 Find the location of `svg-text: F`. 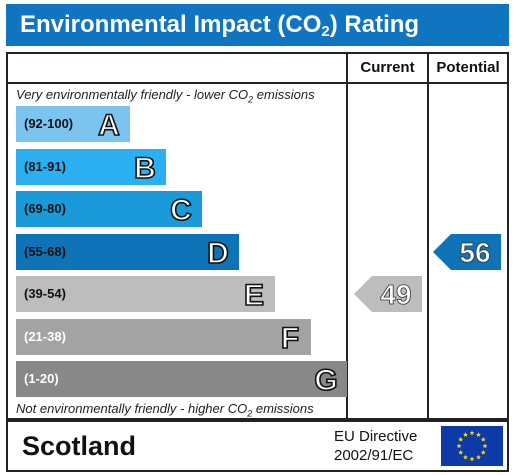

svg-text: F is located at coordinates (290, 337).